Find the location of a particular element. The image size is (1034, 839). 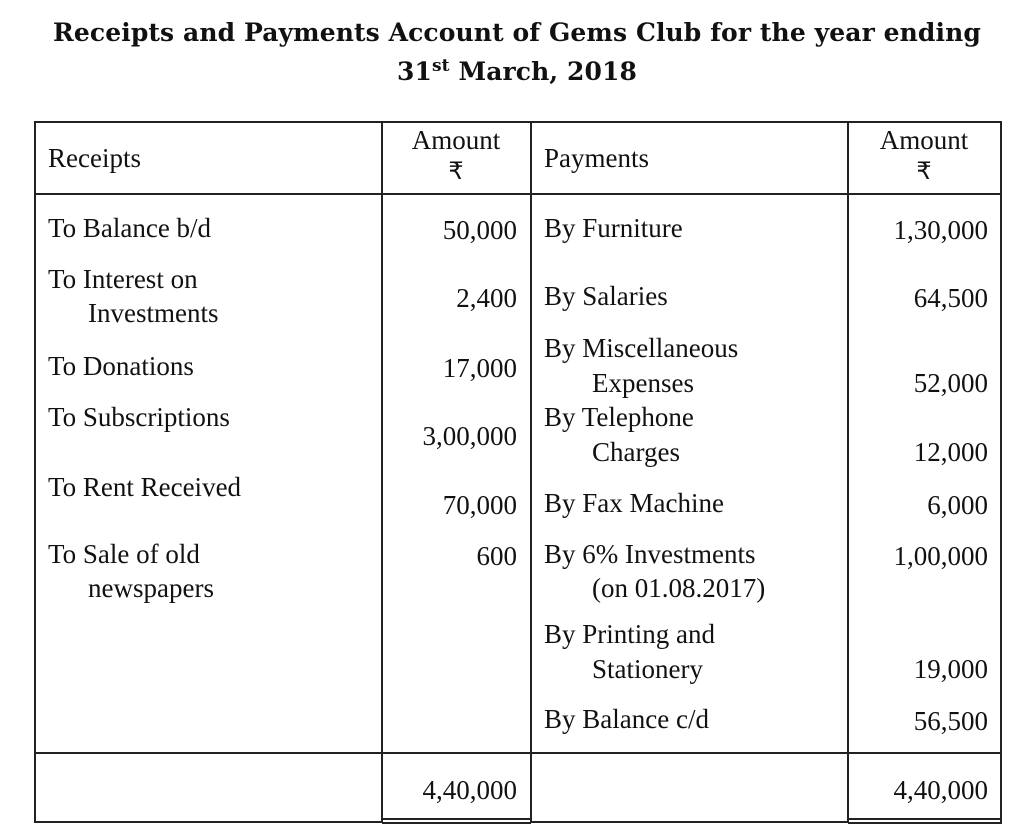

title-day-suffix: st is located at coordinates (441, 66).